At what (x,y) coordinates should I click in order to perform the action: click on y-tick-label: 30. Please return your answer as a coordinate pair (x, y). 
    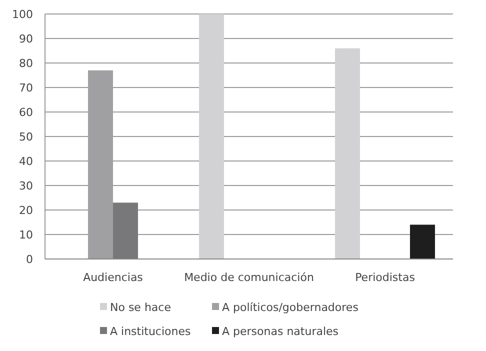
    Looking at the image, I should click on (26, 185).